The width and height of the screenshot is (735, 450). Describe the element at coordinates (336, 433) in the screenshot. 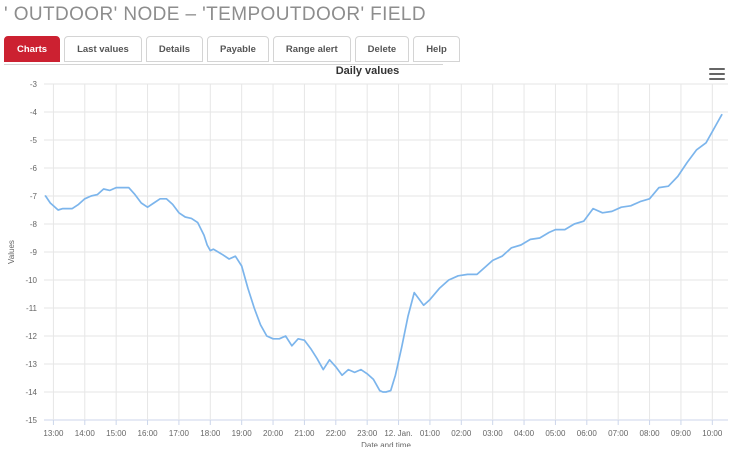

I see `x-tick-label: 22:00` at that location.